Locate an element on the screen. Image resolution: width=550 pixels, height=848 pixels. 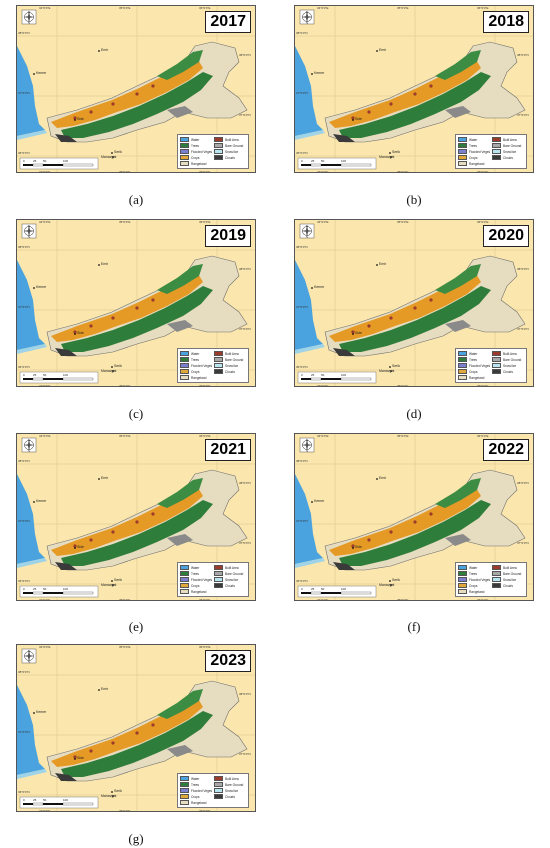
scale-tick-label: 0 is located at coordinates (24, 375).